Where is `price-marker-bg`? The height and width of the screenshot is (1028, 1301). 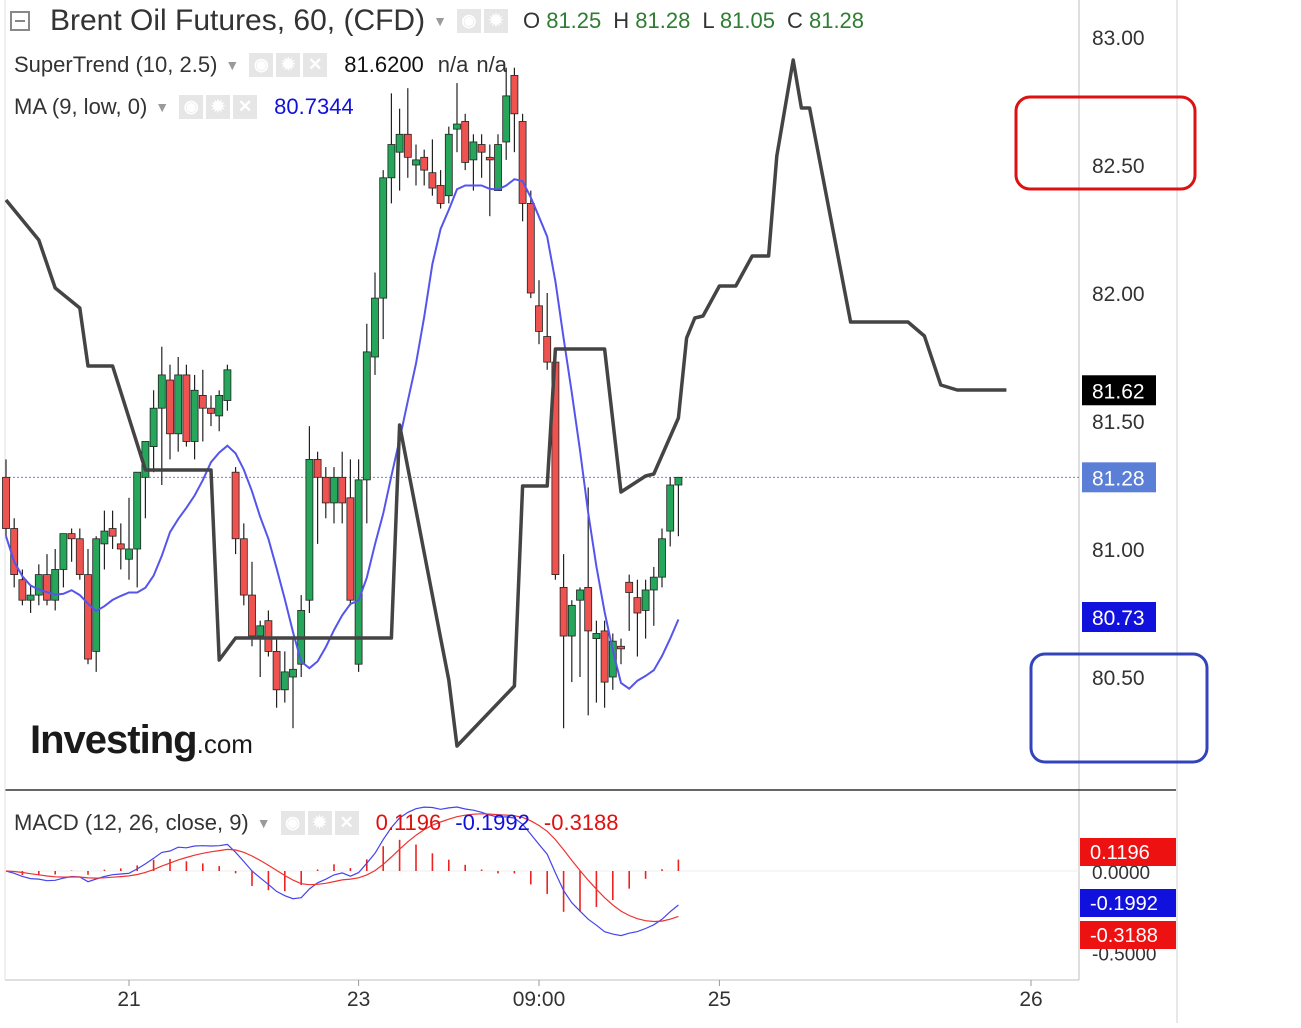
price-marker-bg is located at coordinates (1119, 477).